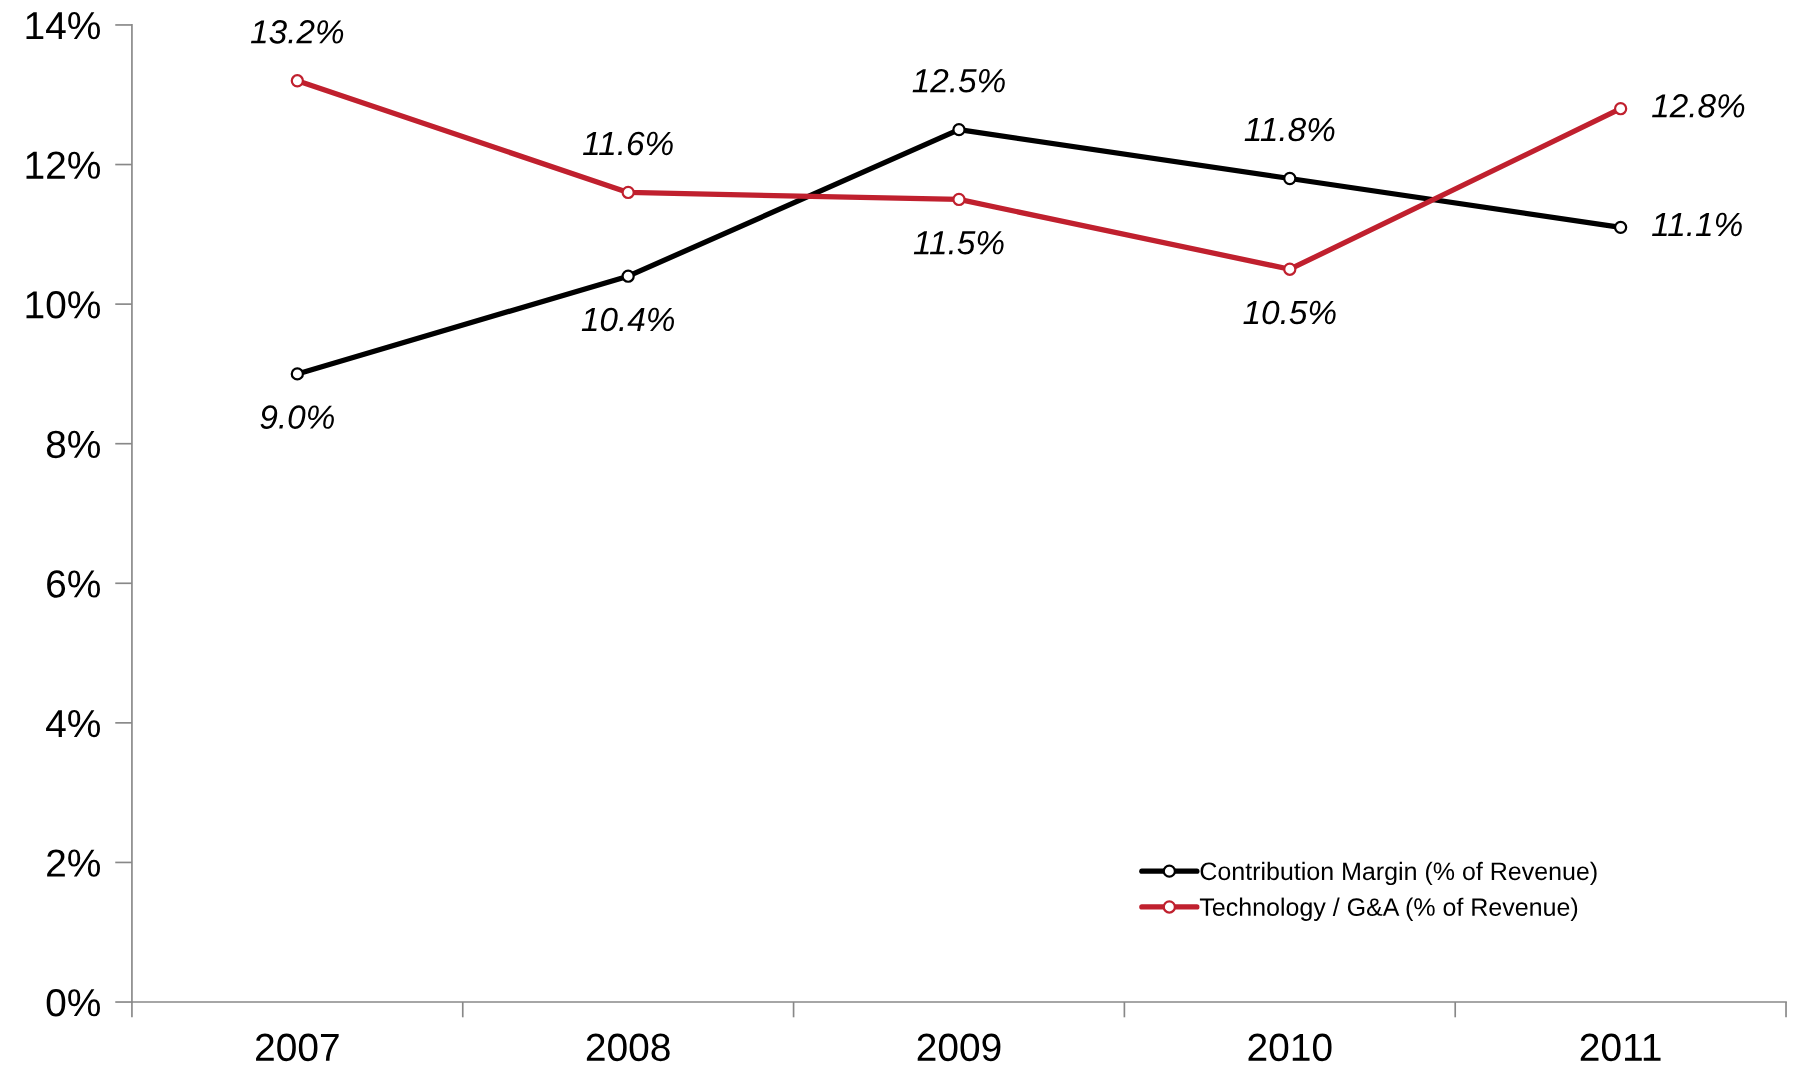 The height and width of the screenshot is (1071, 1795). Describe the element at coordinates (63, 305) in the screenshot. I see `y-tick-label: 10%` at that location.